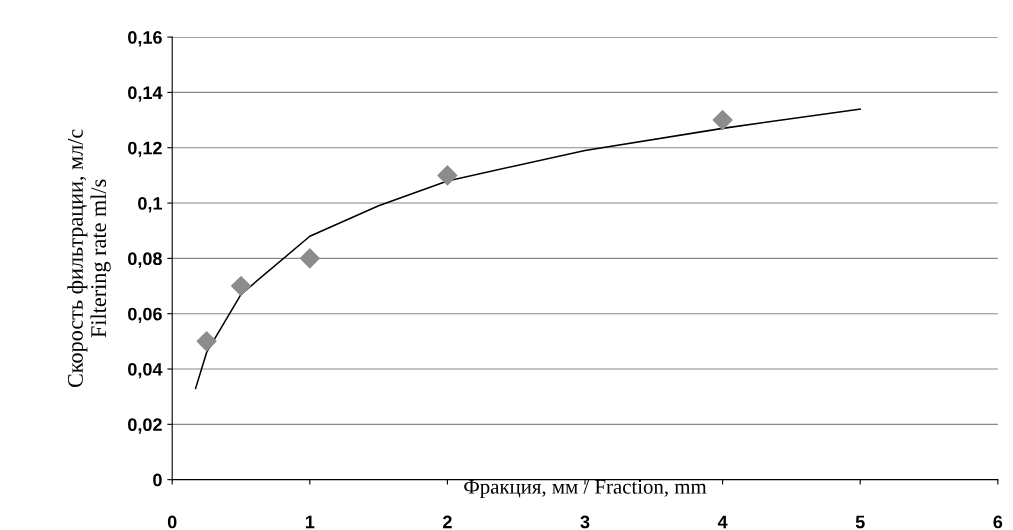 This screenshot has height=530, width=1013. What do you see at coordinates (145, 370) in the screenshot?
I see `y-tick-label: 0,04` at bounding box center [145, 370].